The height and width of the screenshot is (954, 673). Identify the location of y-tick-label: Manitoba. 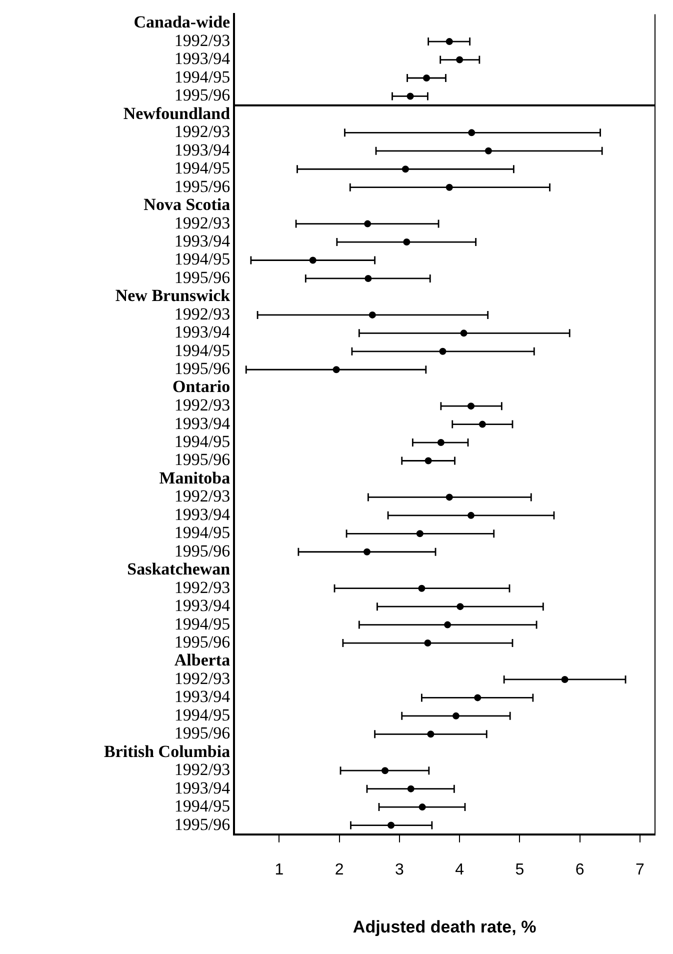
(195, 478).